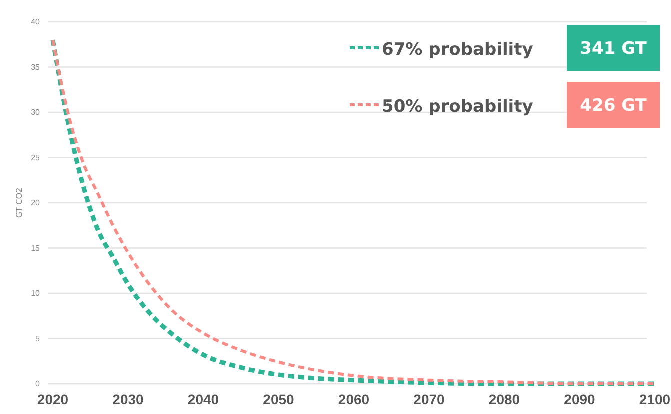 The width and height of the screenshot is (671, 414). What do you see at coordinates (458, 50) in the screenshot?
I see `legend-label: 67% probability` at bounding box center [458, 50].